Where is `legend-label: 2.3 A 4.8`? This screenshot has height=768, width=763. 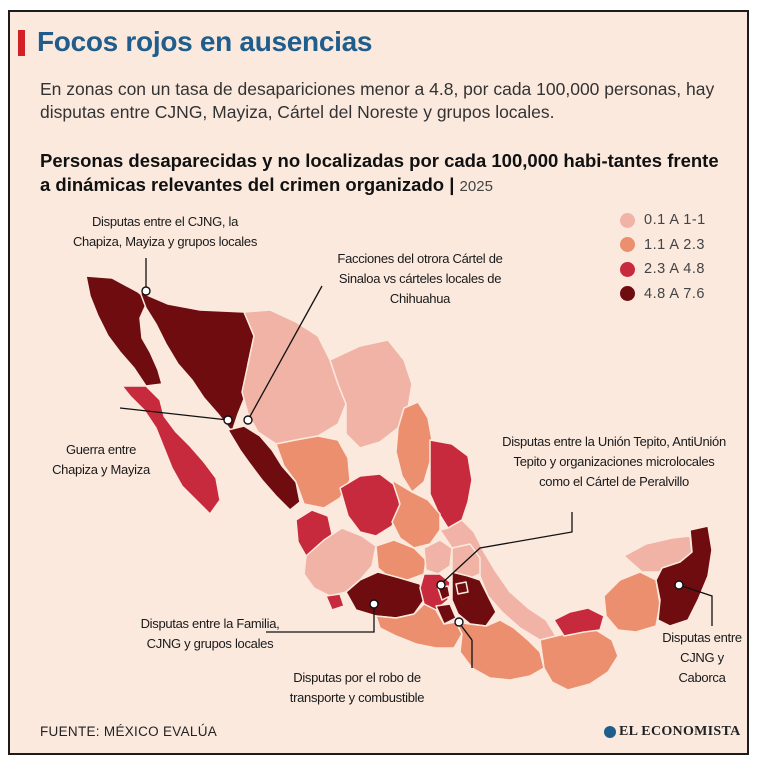
legend-label: 2.3 A 4.8 is located at coordinates (674, 269).